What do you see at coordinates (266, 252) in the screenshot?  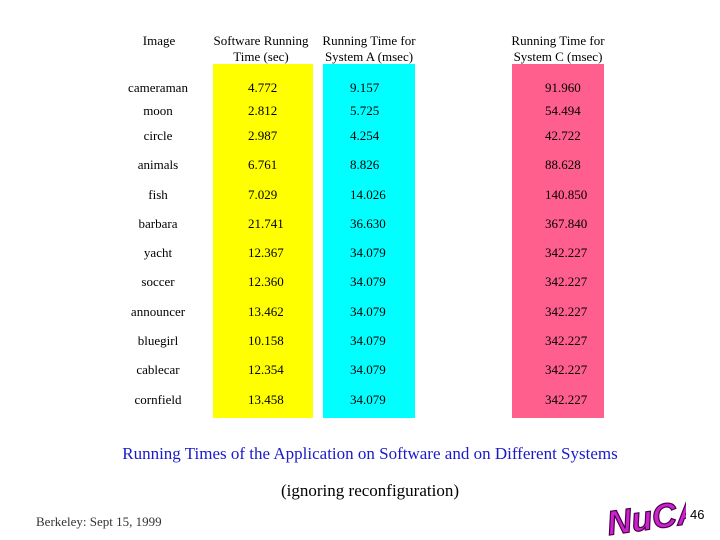 I see `software-time-cell: 12.367` at bounding box center [266, 252].